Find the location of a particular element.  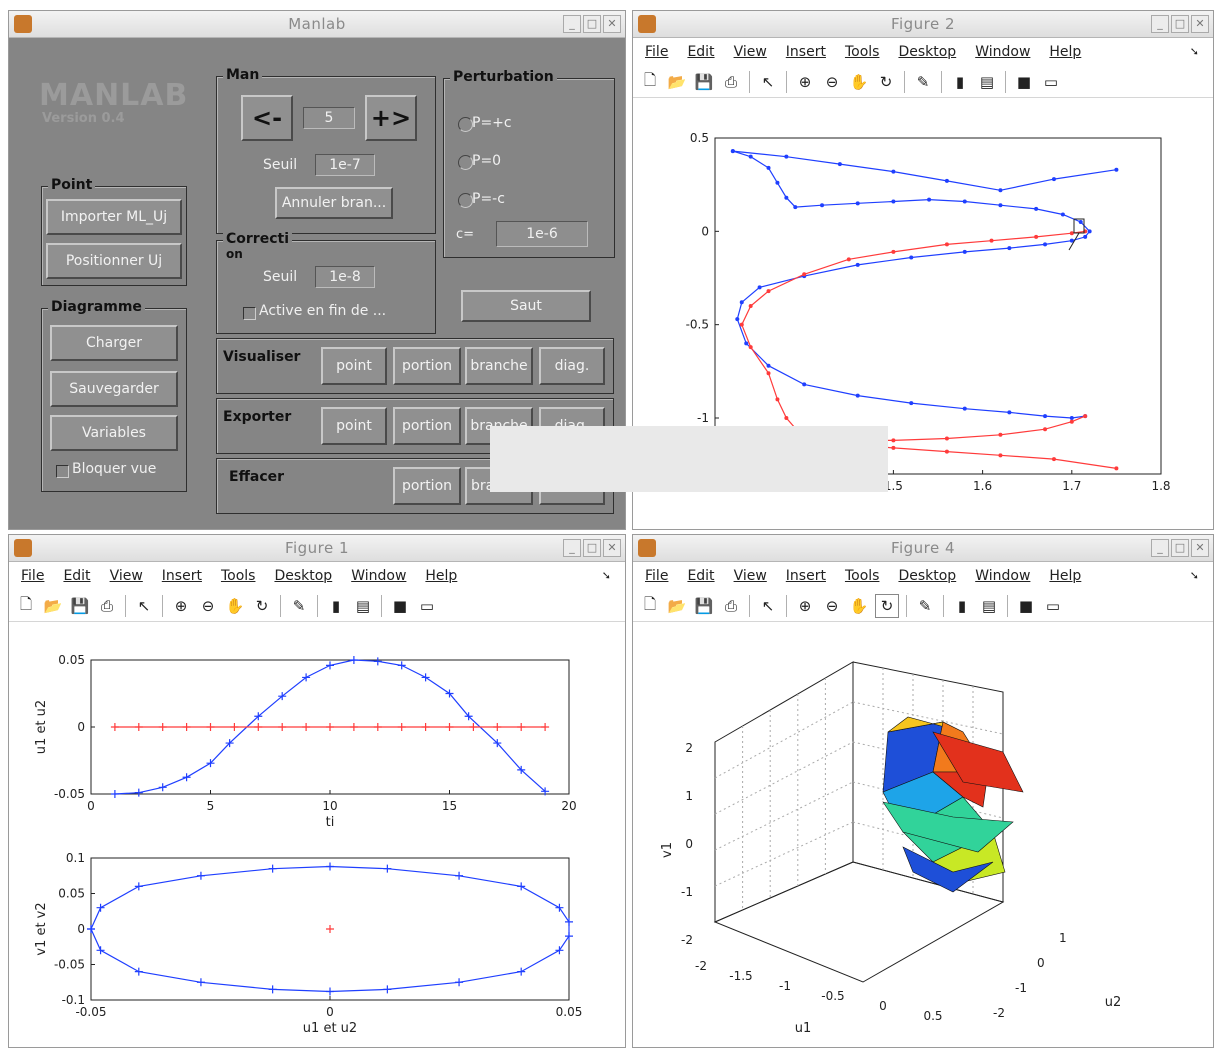

sauvegarder-button: Sauvegarder is located at coordinates (114, 389).